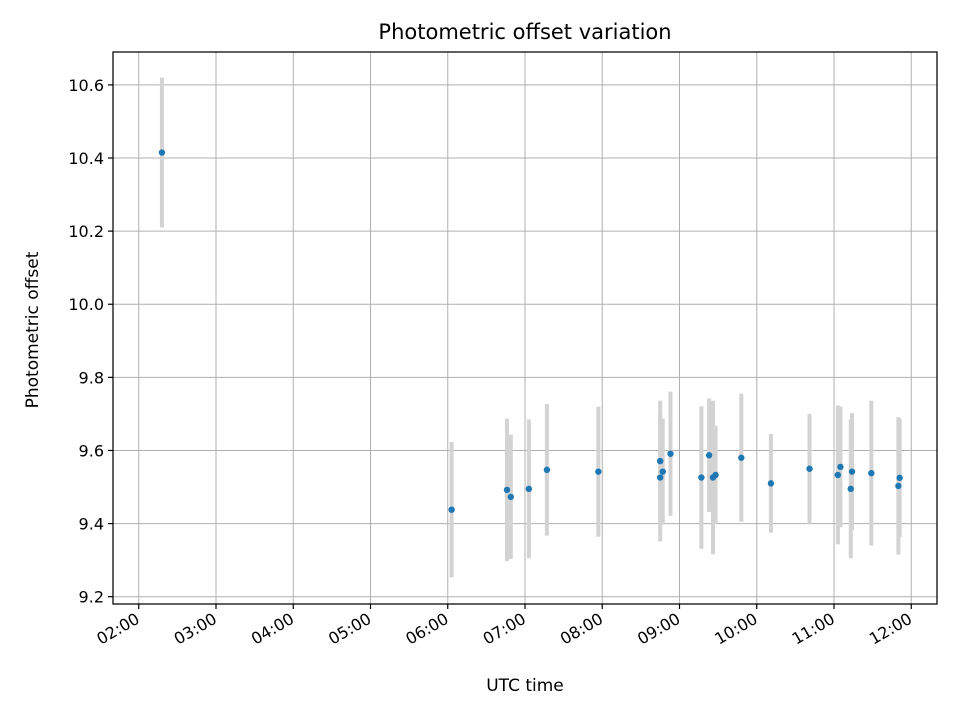 The image size is (960, 720). I want to click on y-tick-label: 10.2, so click(86, 231).